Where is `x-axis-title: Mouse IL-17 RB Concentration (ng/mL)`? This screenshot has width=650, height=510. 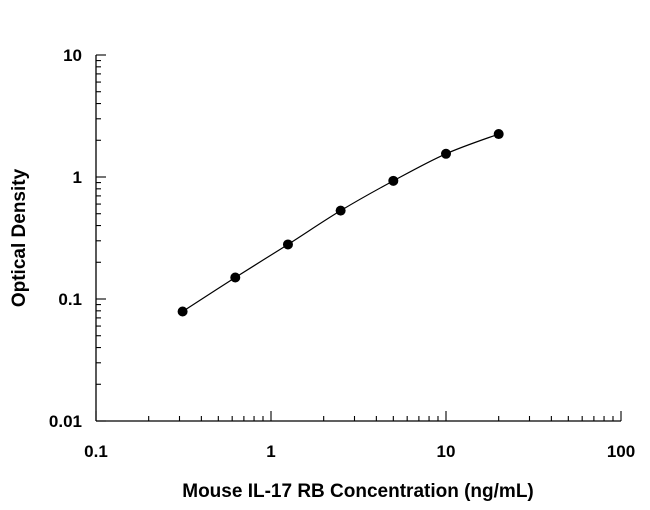
x-axis-title: Mouse IL-17 RB Concentration (ng/mL) is located at coordinates (358, 491).